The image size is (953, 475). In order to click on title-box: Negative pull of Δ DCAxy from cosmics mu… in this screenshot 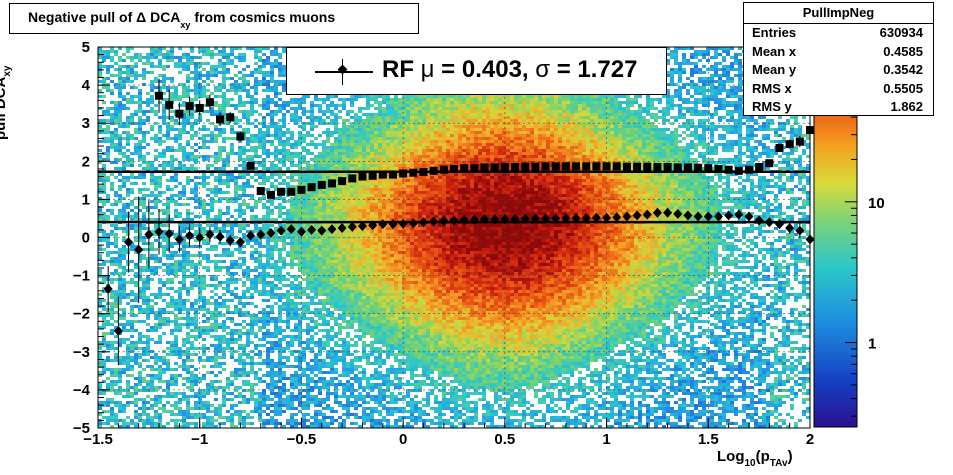, I will do `click(214, 18)`.